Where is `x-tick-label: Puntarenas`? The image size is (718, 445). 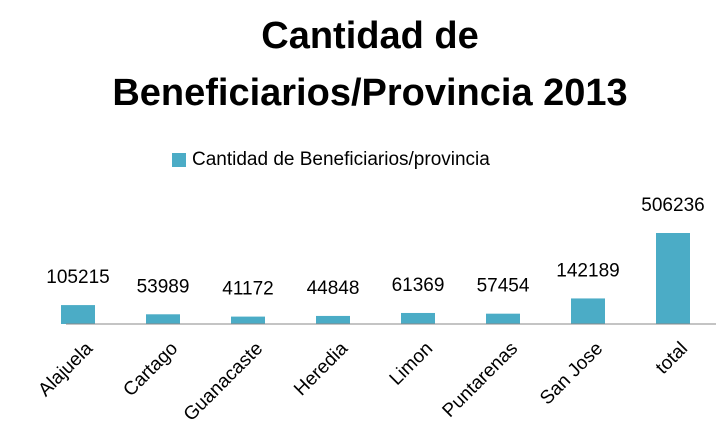 x-tick-label: Puntarenas is located at coordinates (481, 380).